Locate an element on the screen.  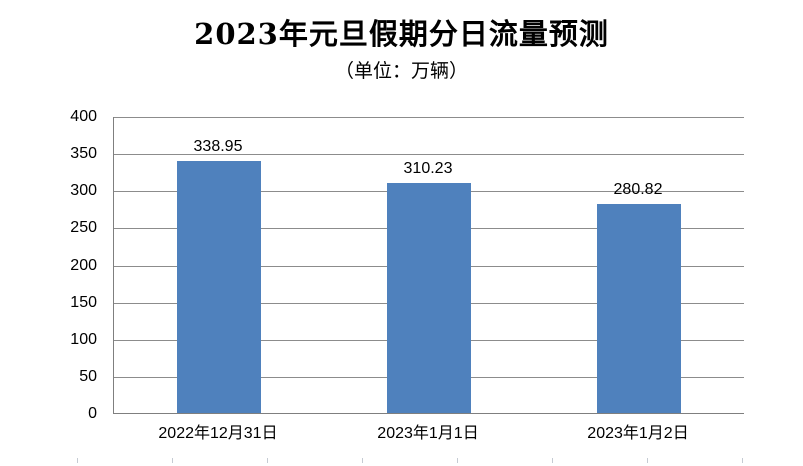
bar-2022年12月31日 is located at coordinates (219, 287).